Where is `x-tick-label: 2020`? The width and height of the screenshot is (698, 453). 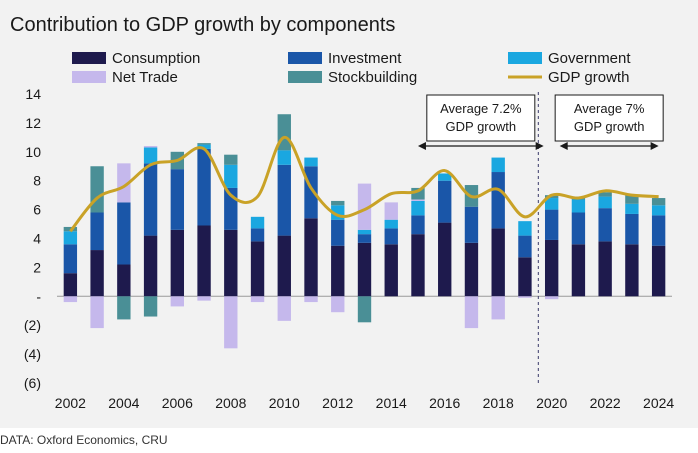
x-tick-label: 2020 is located at coordinates (551, 403).